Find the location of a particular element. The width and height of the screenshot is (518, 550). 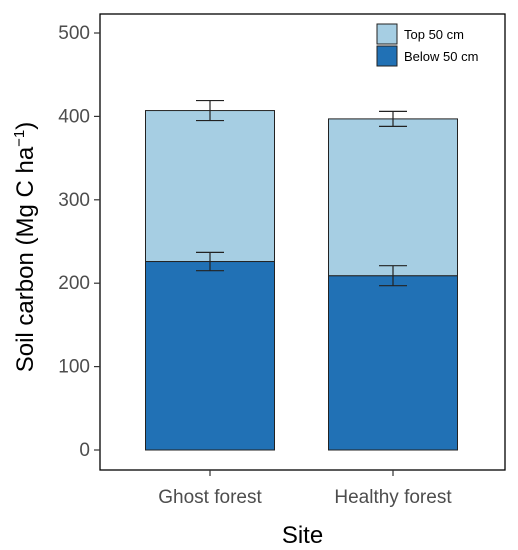

y-tick-label: 300 is located at coordinates (74, 200).